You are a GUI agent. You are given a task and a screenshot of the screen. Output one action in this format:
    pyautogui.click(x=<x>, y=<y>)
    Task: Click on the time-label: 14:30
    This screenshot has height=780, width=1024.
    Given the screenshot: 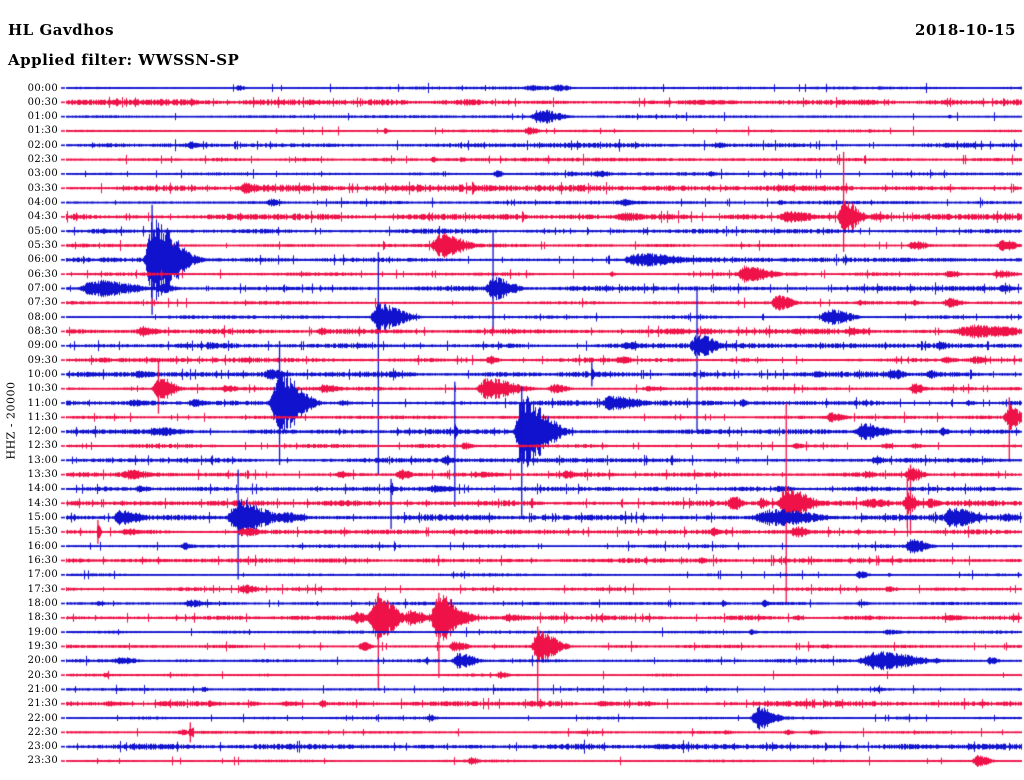 What is the action you would take?
    pyautogui.click(x=42, y=503)
    